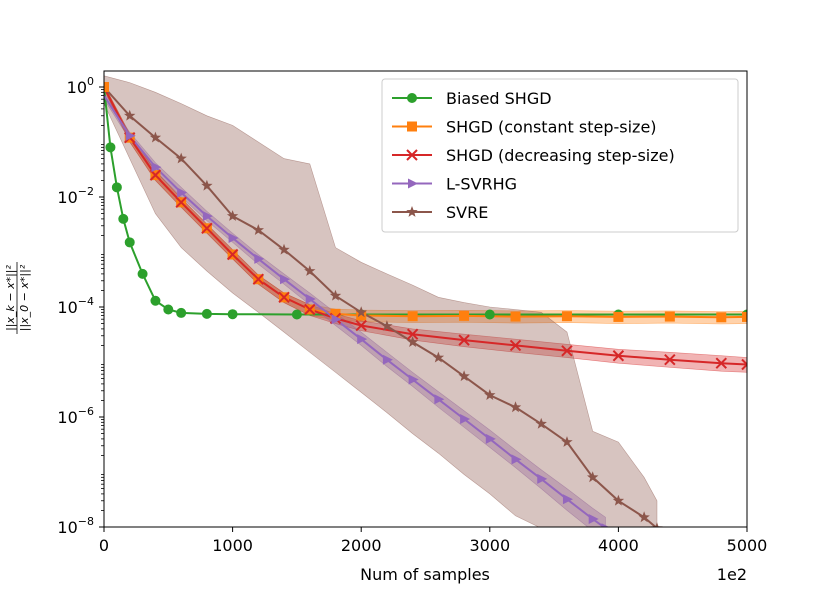  I want to click on x-tick-label: 1000, so click(232, 545).